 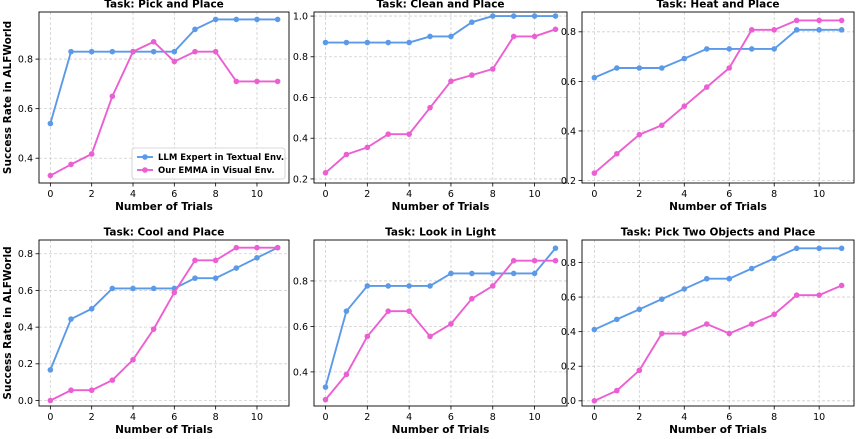 I want to click on y-tick-label: 0.2, so click(x=300, y=179).